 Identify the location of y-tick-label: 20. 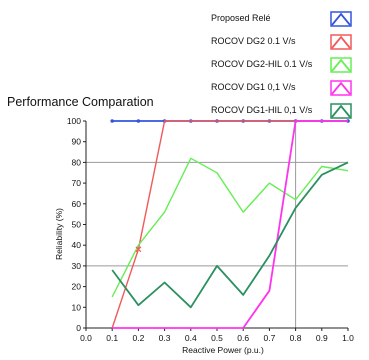
(77, 287).